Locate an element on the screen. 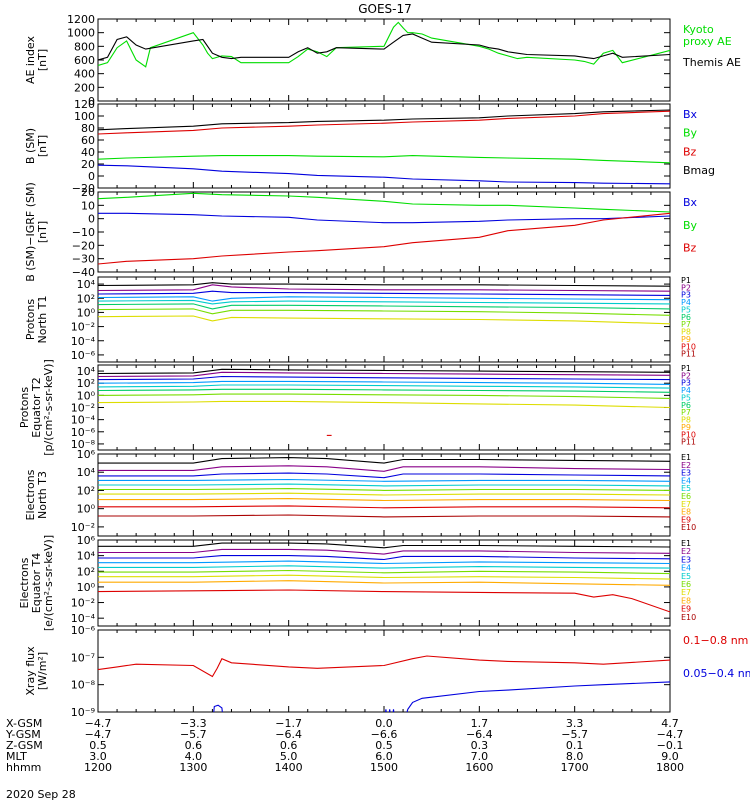  xaxis-row-label: Z-GSM is located at coordinates (24, 745).